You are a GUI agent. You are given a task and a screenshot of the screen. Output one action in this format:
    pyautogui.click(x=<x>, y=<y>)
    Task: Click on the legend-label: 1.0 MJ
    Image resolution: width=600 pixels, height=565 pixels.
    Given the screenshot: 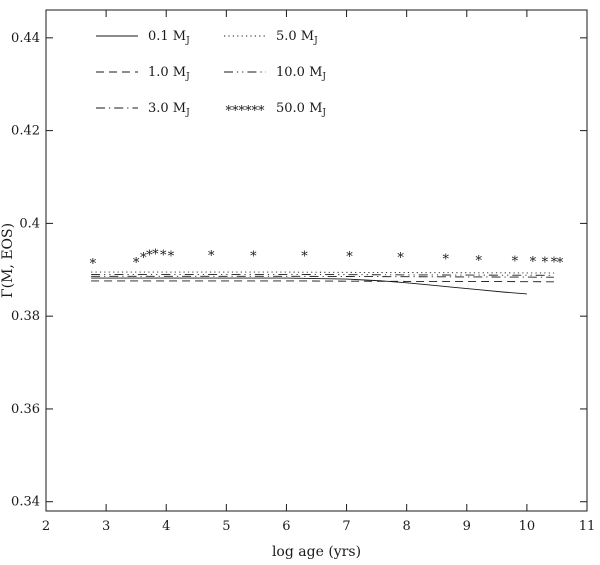 What is the action you would take?
    pyautogui.click(x=169, y=73)
    